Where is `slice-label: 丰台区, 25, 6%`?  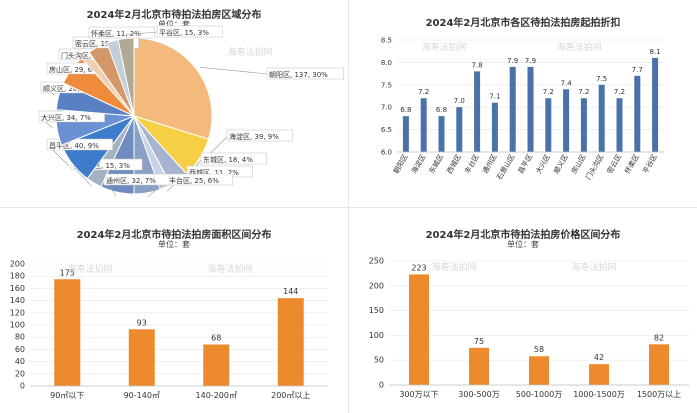
slice-label: 丰台区, 25, 6% is located at coordinates (194, 180).